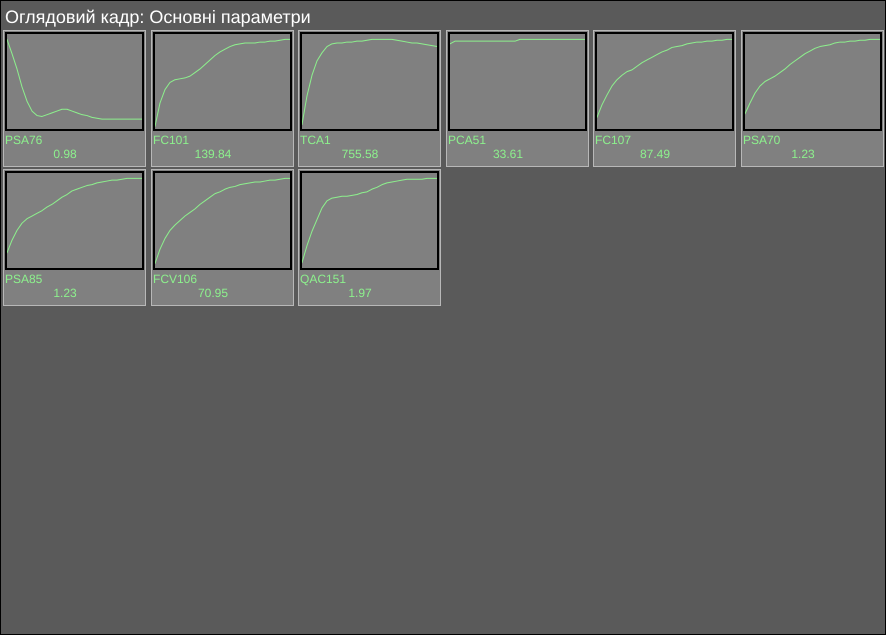  I want to click on text: 755.58, so click(360, 154).